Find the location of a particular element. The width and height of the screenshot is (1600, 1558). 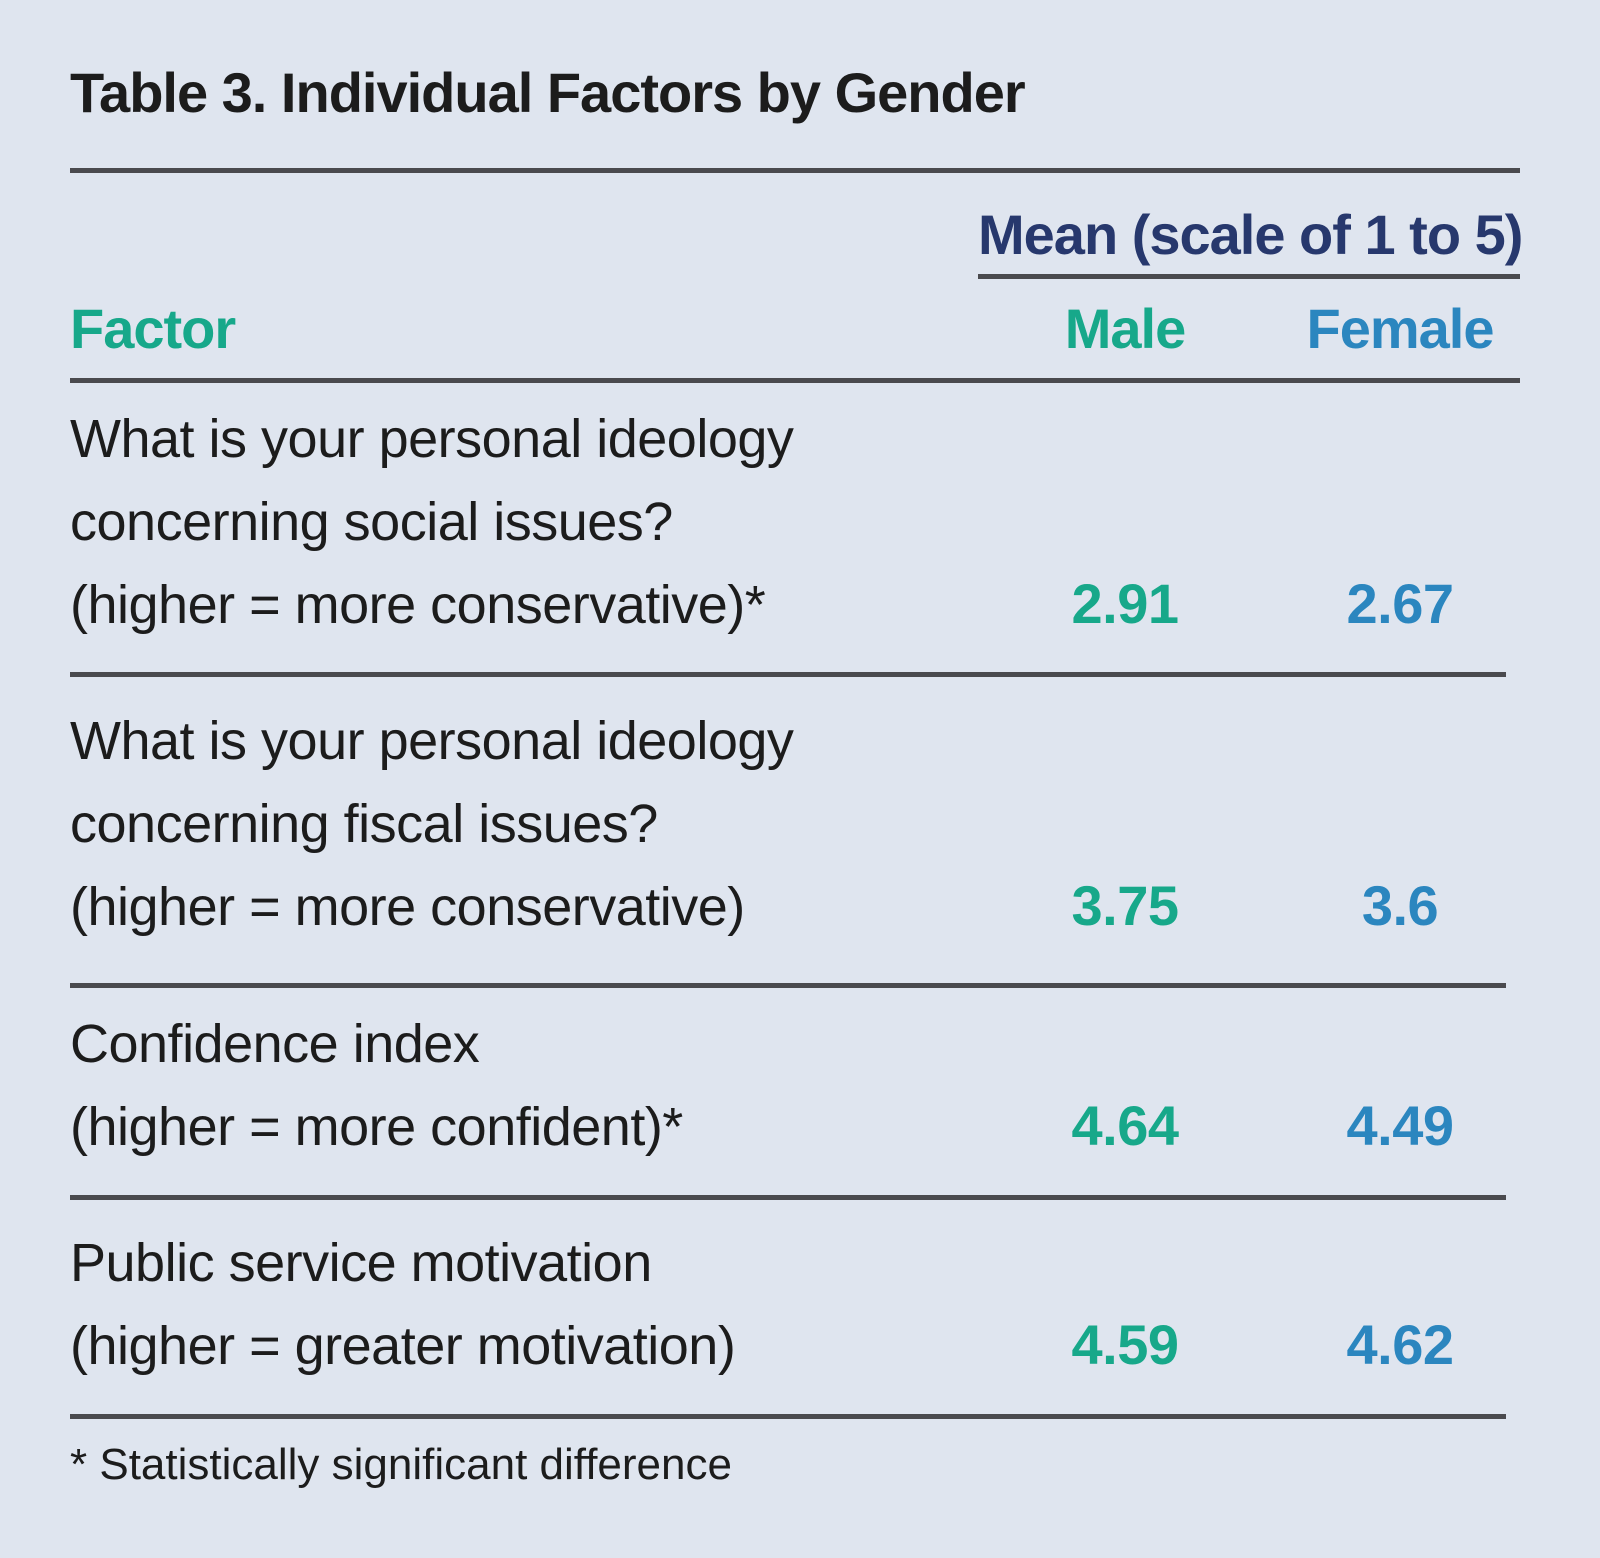

footnote: * Statistically significant difference is located at coordinates (401, 1464).